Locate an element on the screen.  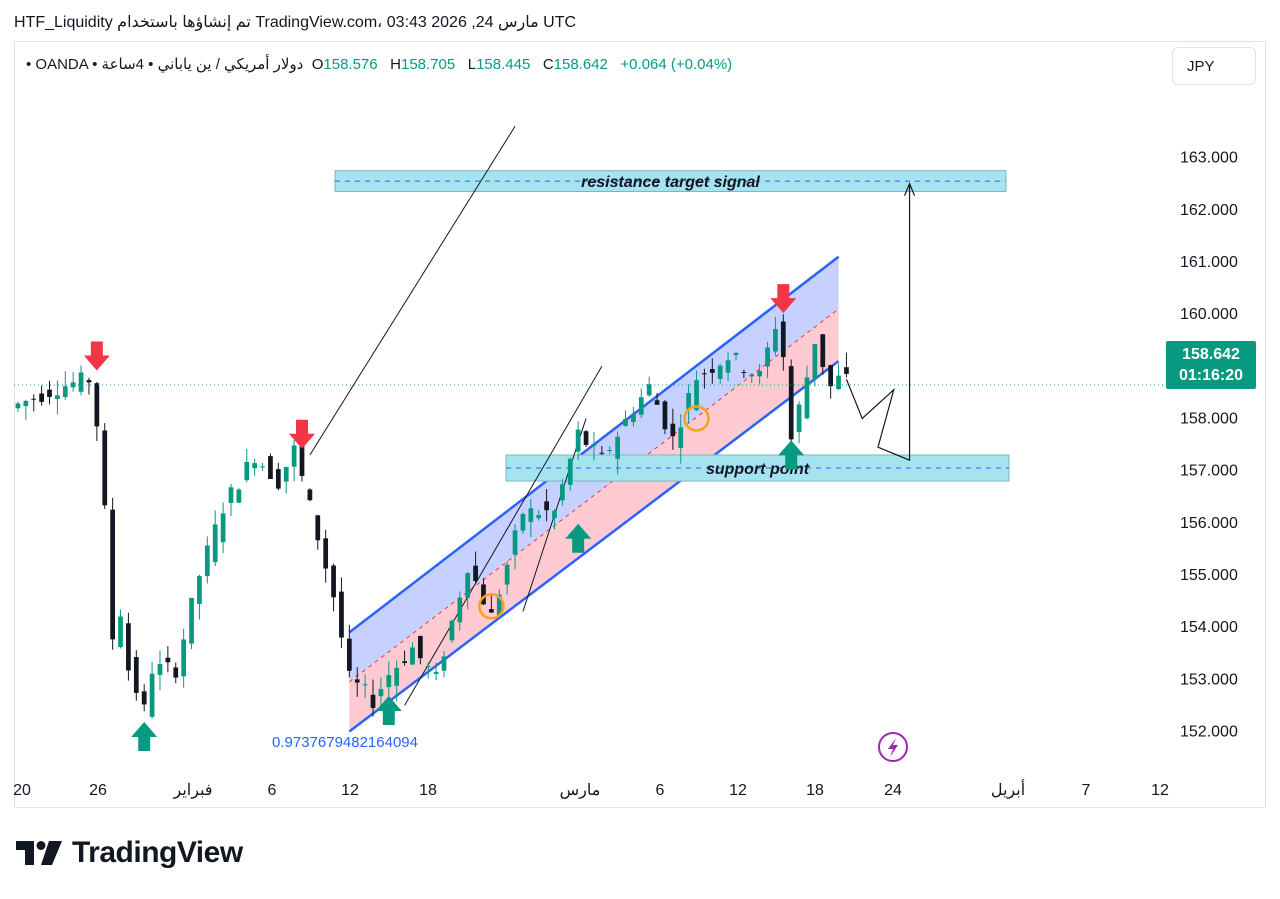
trend-line is located at coordinates (503, 536).